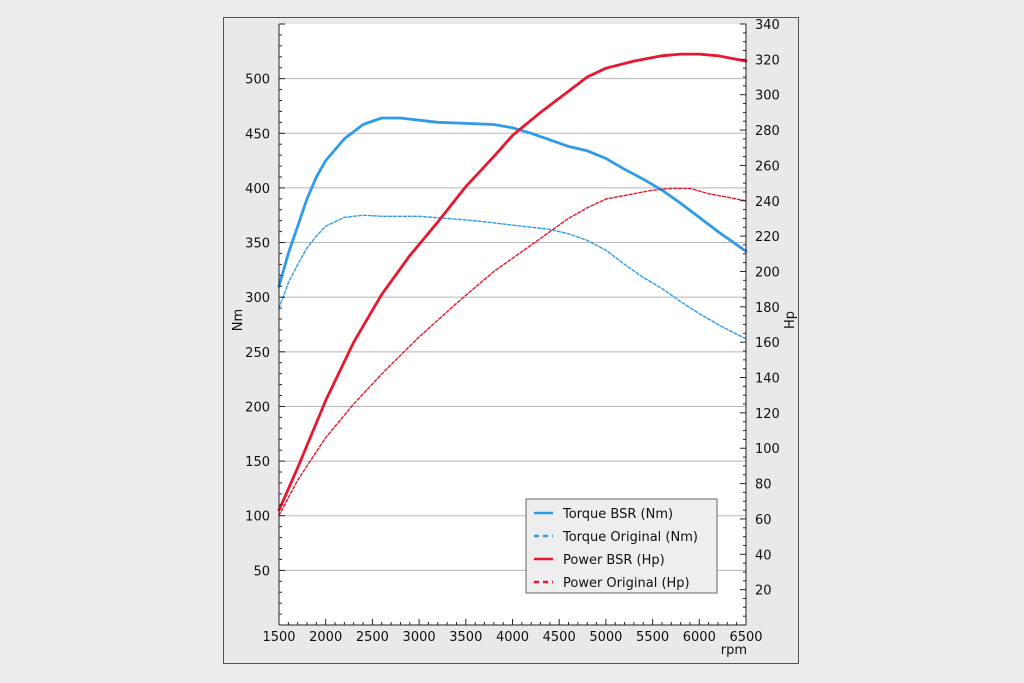 The image size is (1024, 683). Describe the element at coordinates (763, 555) in the screenshot. I see `y-right-tick-label: 40` at that location.